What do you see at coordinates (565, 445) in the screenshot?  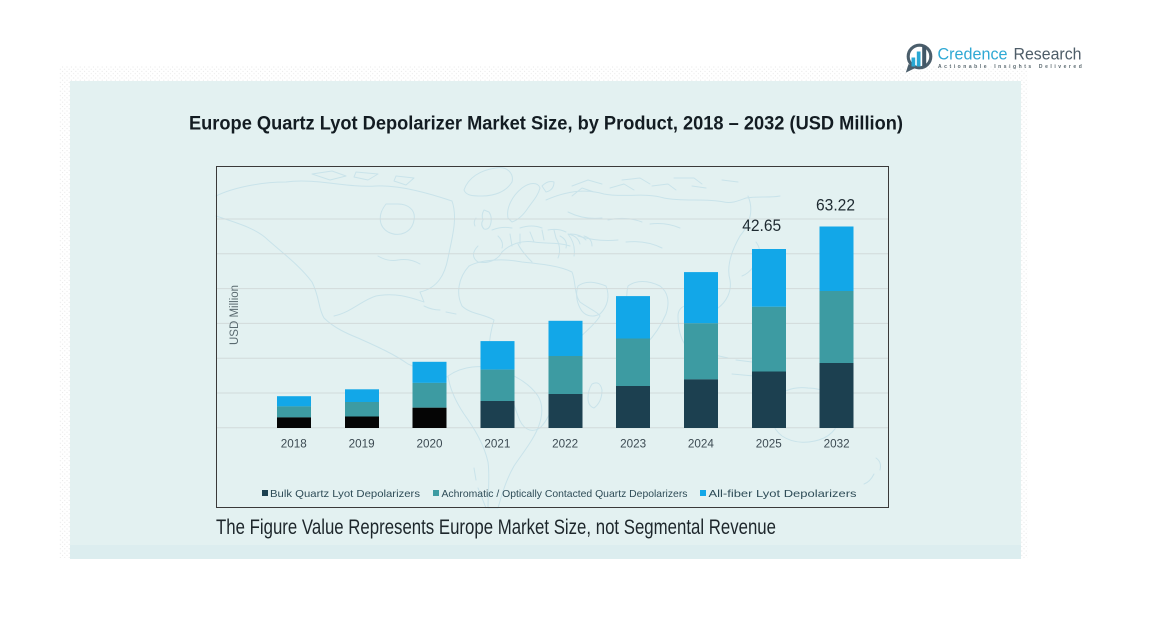 I see `svg-text: 2022` at bounding box center [565, 445].